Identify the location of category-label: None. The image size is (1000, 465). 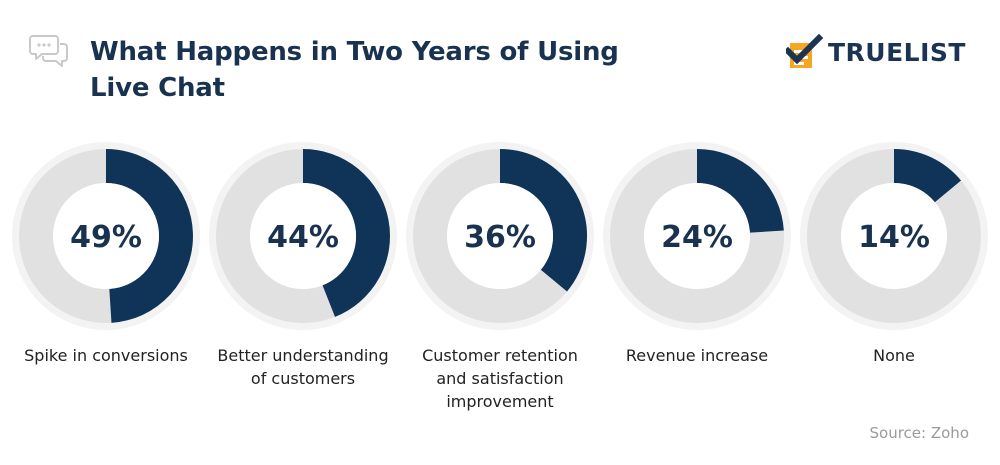
(894, 355).